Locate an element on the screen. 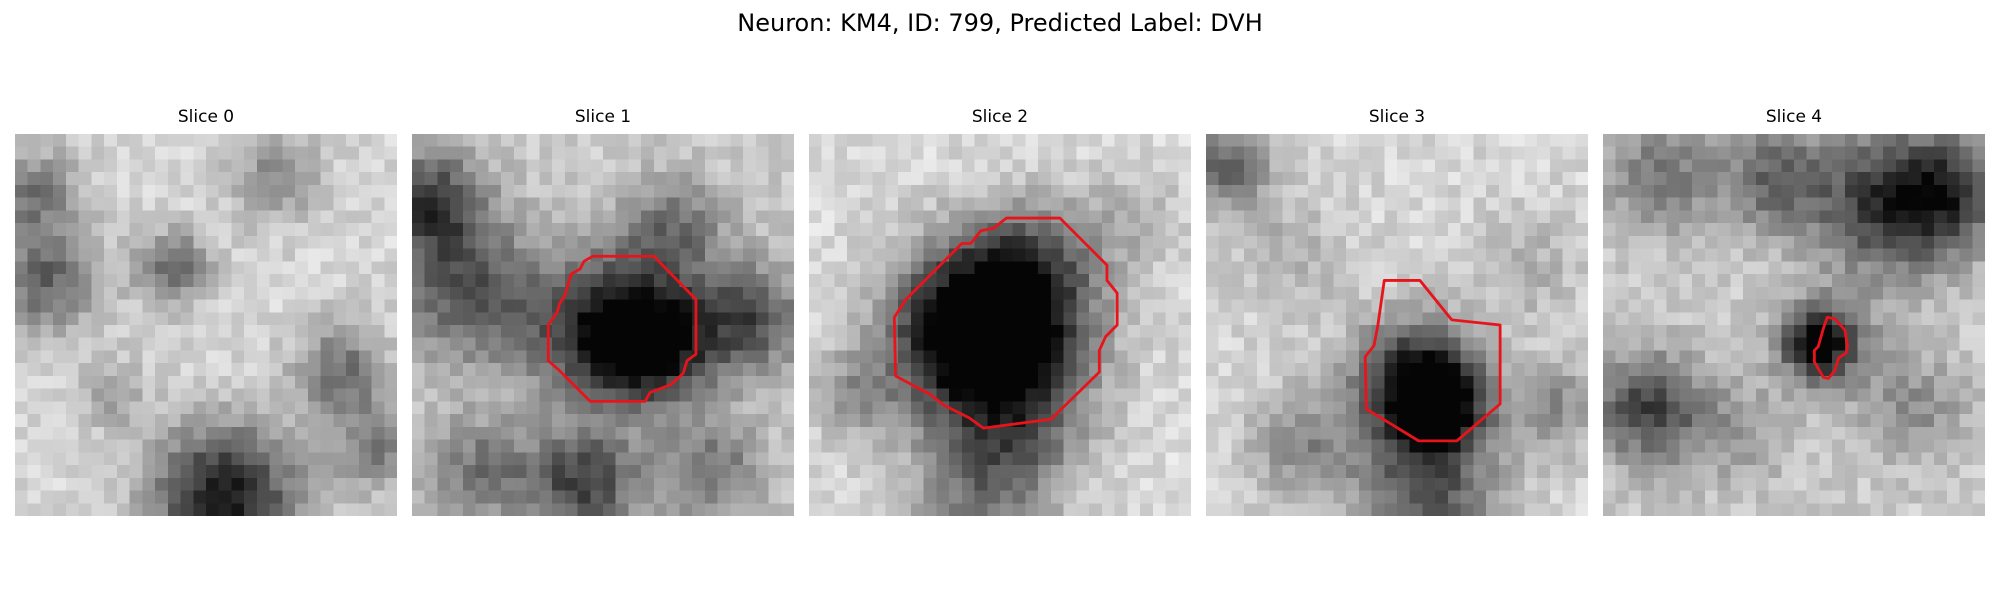 This screenshot has width=2000, height=600. slice-title-2: Slice 2 is located at coordinates (1000, 117).